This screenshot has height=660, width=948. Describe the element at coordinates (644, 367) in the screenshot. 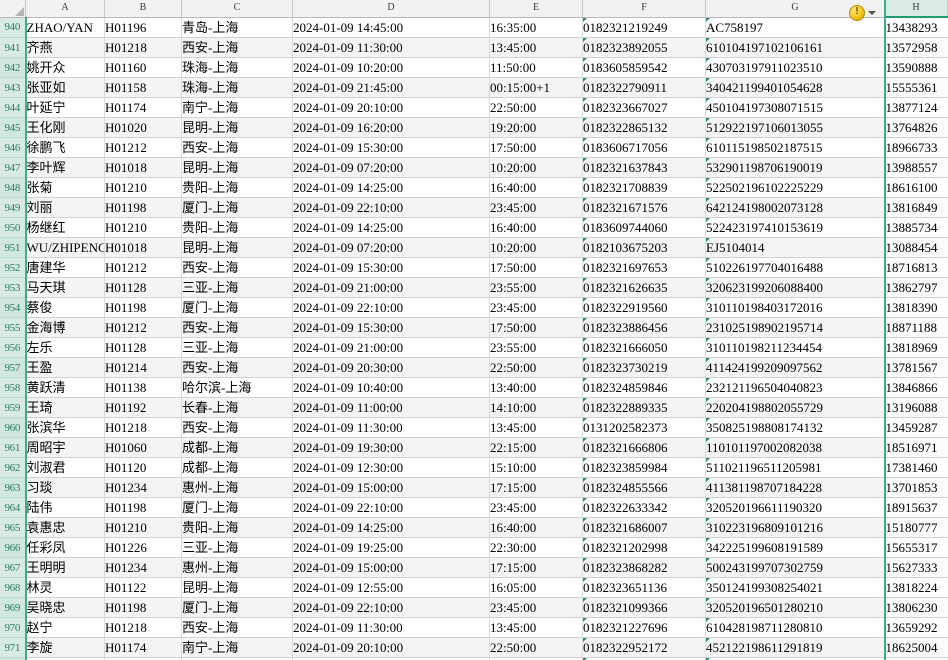

I see `cell-ticket-number: 0182323730219` at that location.